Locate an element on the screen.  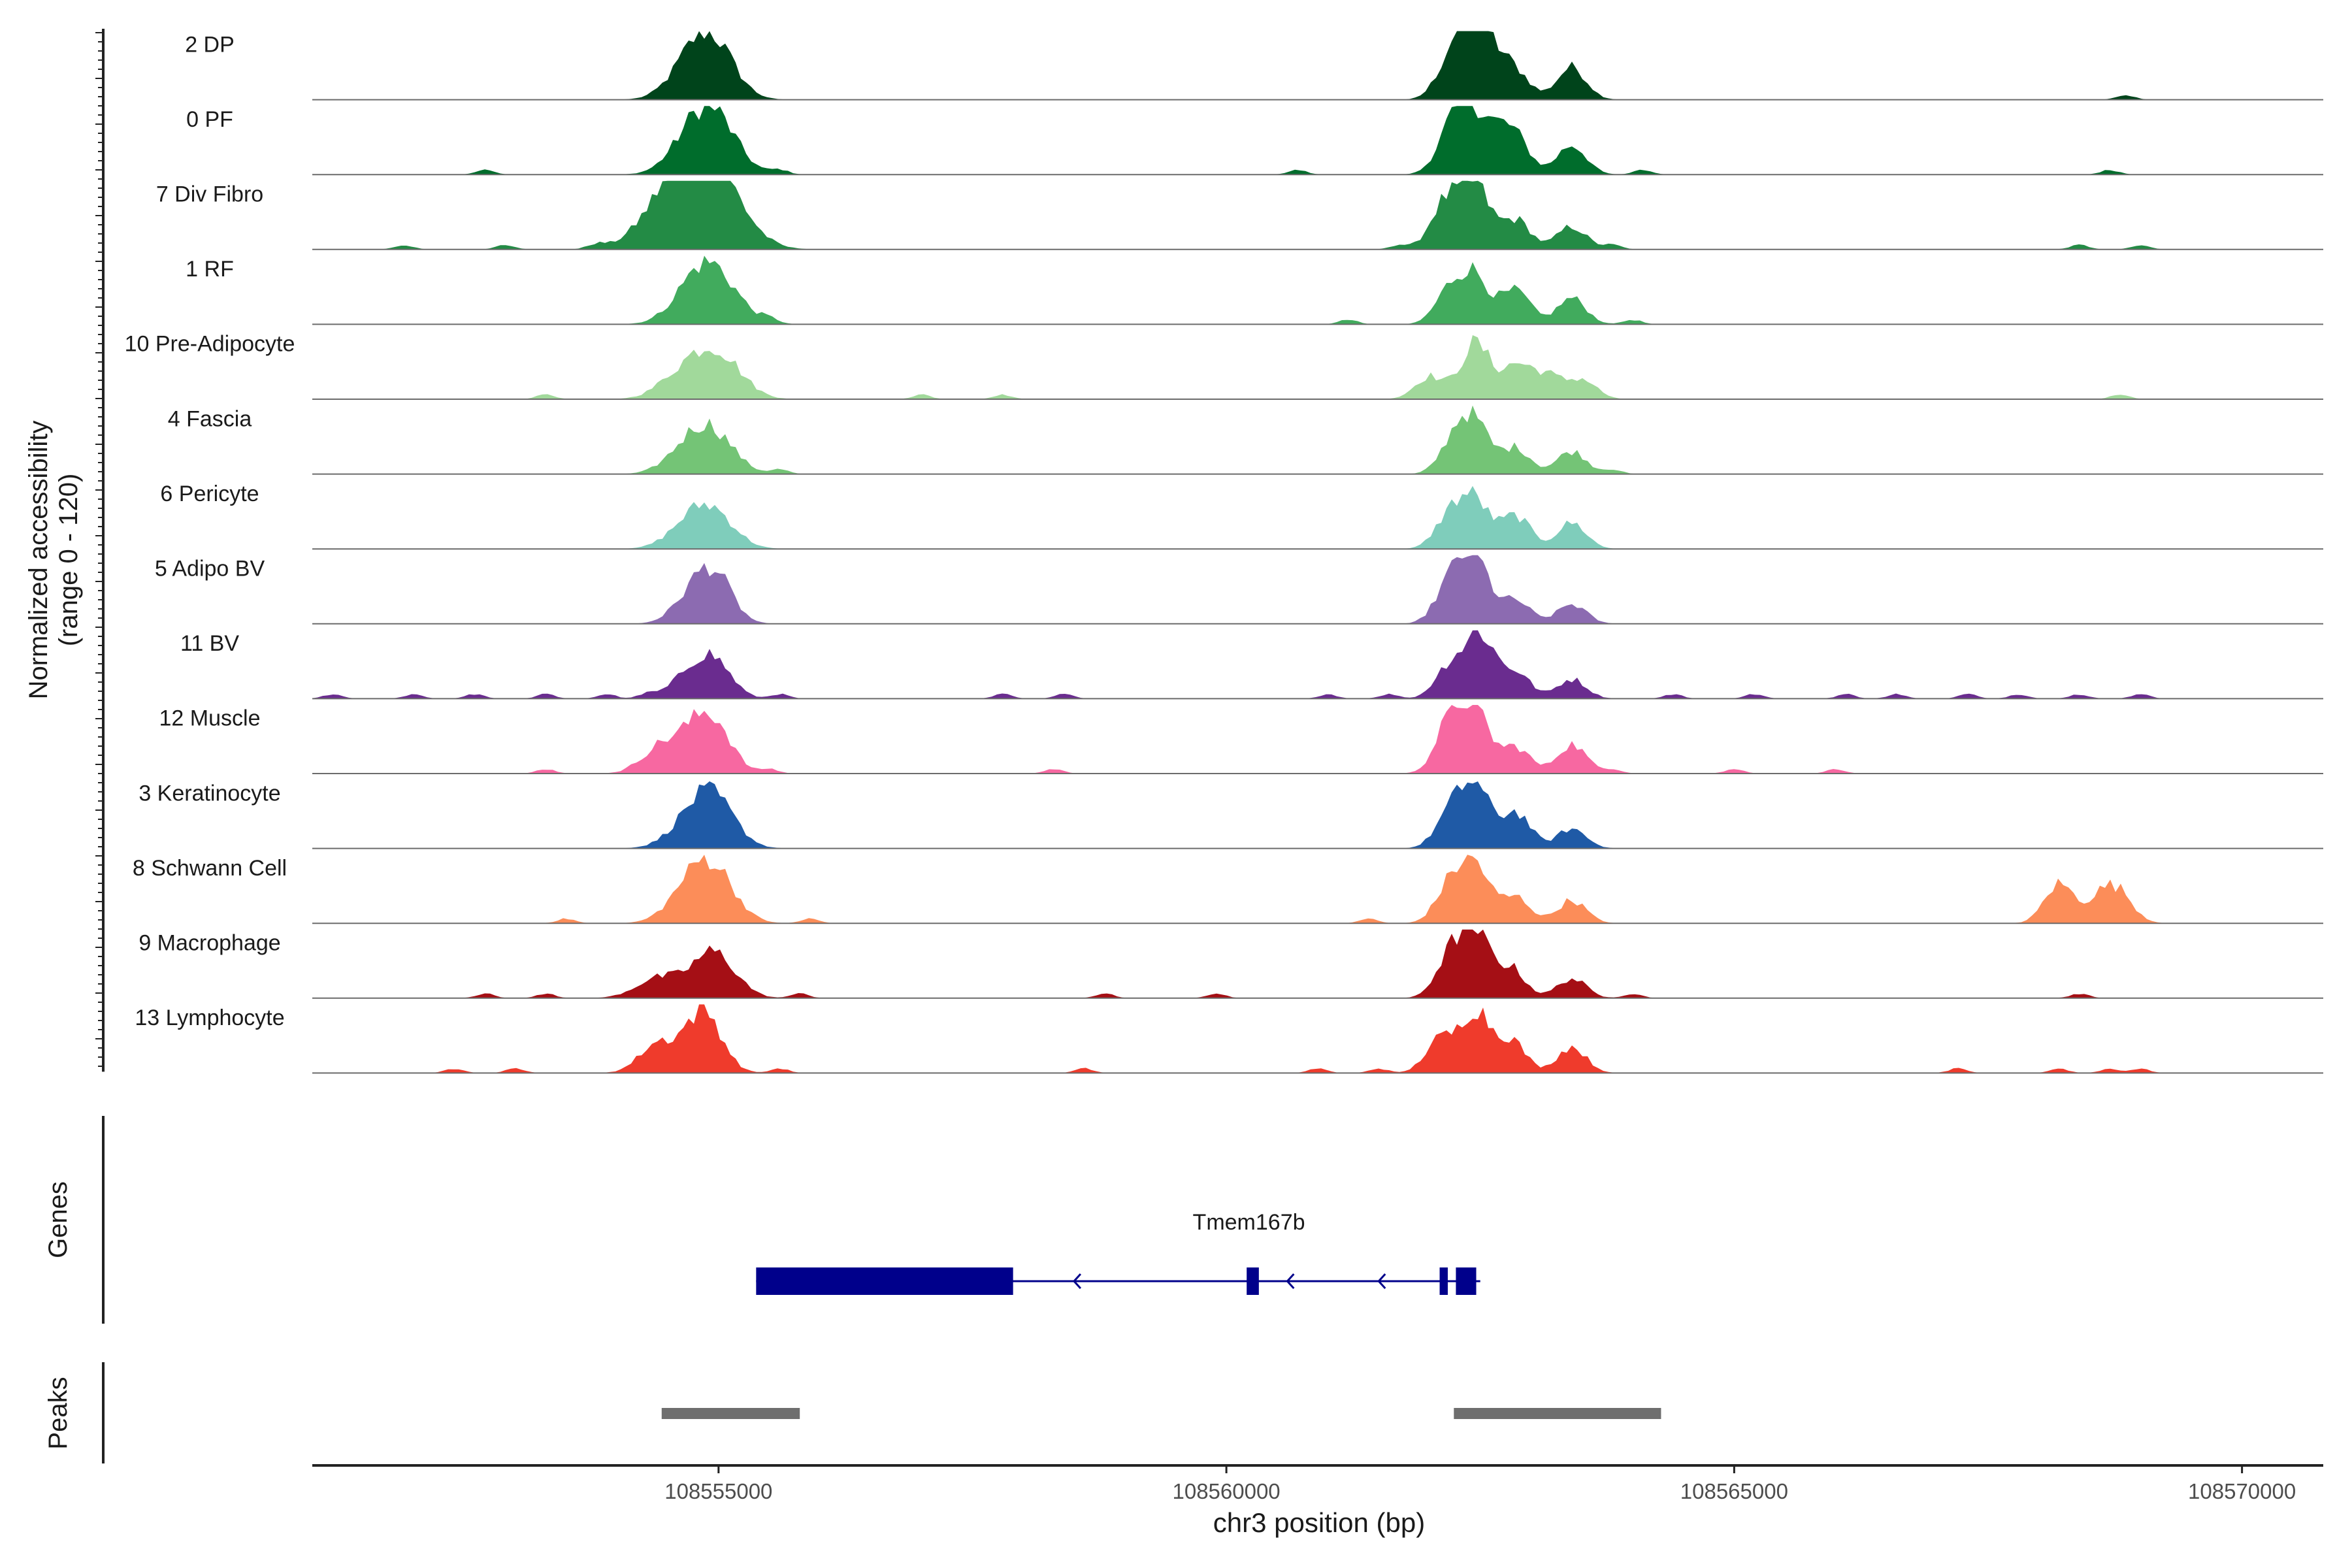
track-label: 11 BV is located at coordinates (209, 643).